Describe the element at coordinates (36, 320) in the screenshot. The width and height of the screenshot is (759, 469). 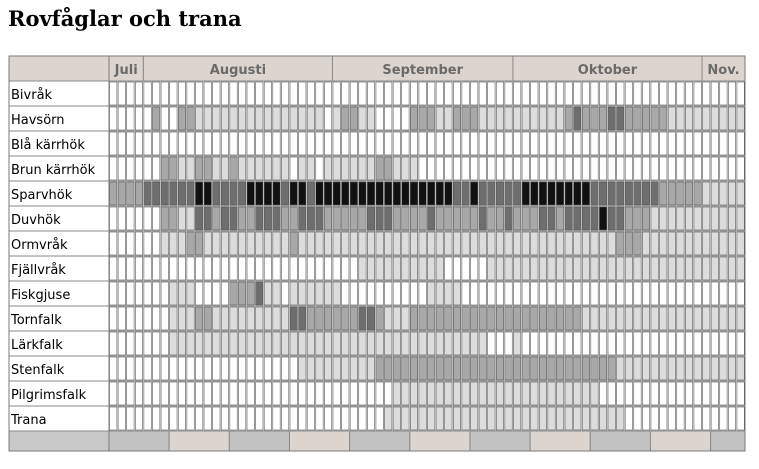
I see `row-label: Tornfalk` at that location.